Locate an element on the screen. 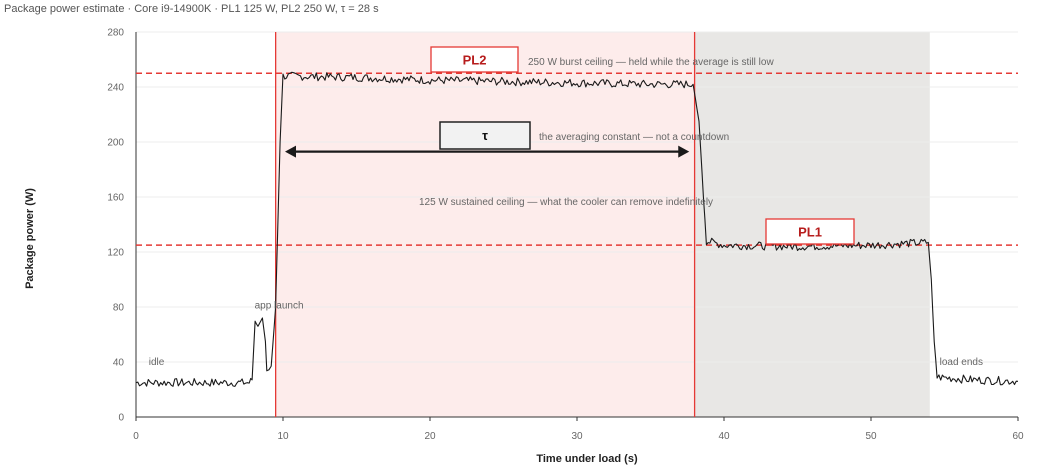 Image resolution: width=1045 pixels, height=468 pixels. annotation-app-launch: app launch is located at coordinates (279, 306).